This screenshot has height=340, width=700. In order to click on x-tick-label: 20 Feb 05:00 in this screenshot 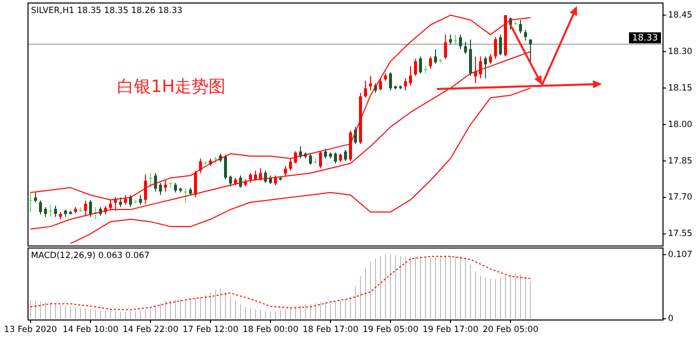, I will do `click(510, 330)`.